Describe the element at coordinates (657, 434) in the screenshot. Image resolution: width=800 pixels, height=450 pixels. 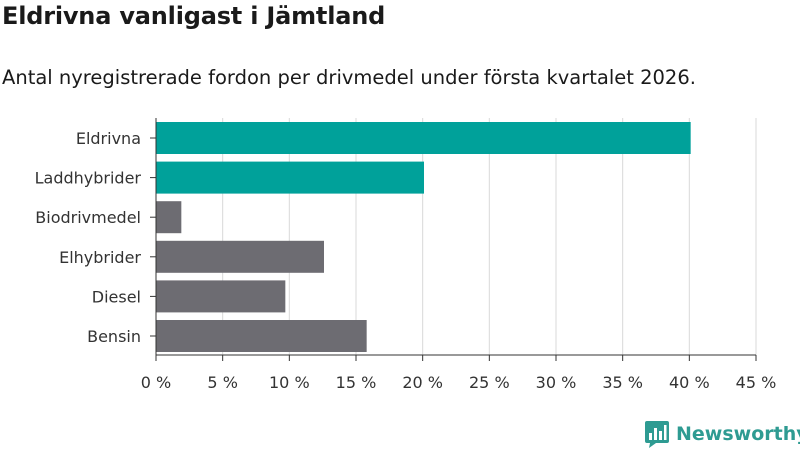
I see `newsworthy-logo-icon` at that location.